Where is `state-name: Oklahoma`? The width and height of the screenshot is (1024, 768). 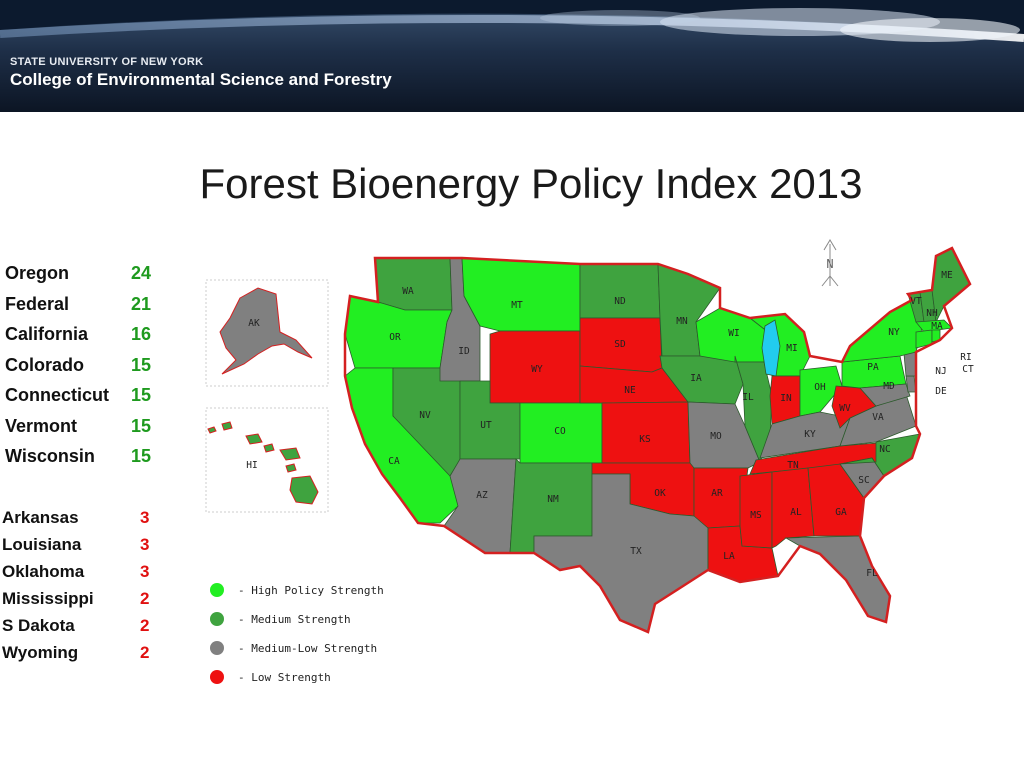
state-name: Oklahoma is located at coordinates (43, 571).